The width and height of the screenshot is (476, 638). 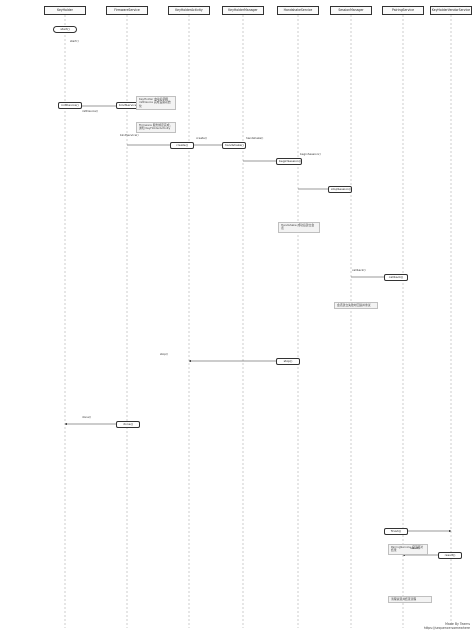 What do you see at coordinates (351, 10) in the screenshot?
I see `lane-header: SessionManager` at bounding box center [351, 10].